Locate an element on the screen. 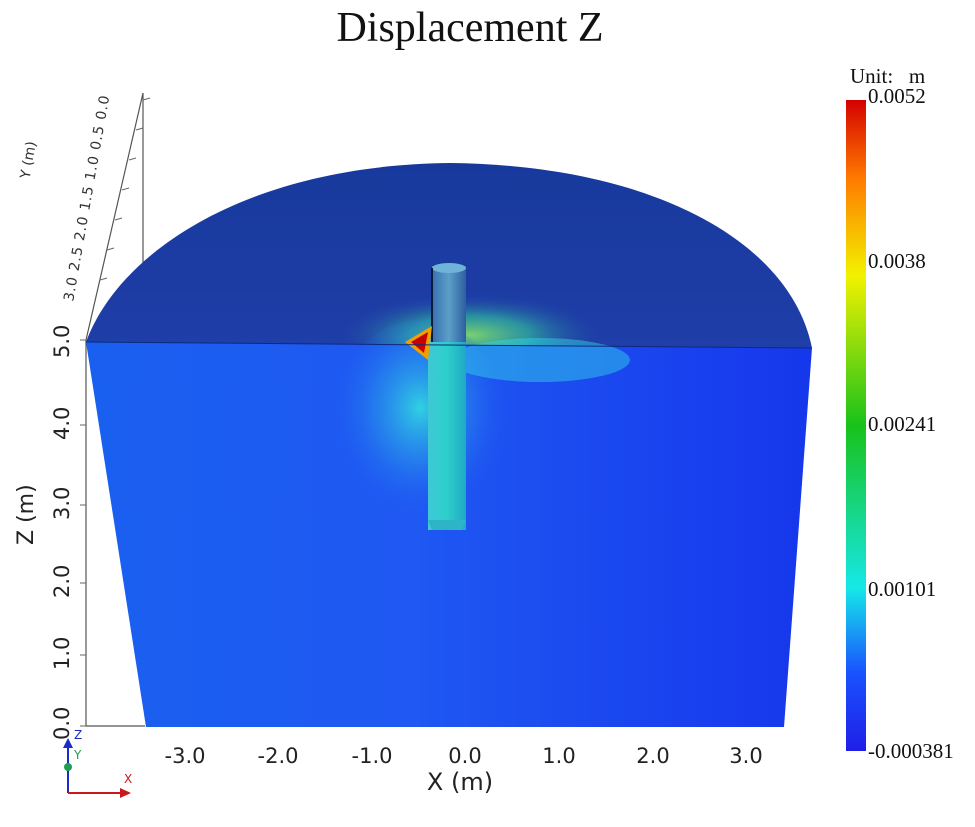 This screenshot has height=827, width=975. z-tick: 4.0 is located at coordinates (62, 423).